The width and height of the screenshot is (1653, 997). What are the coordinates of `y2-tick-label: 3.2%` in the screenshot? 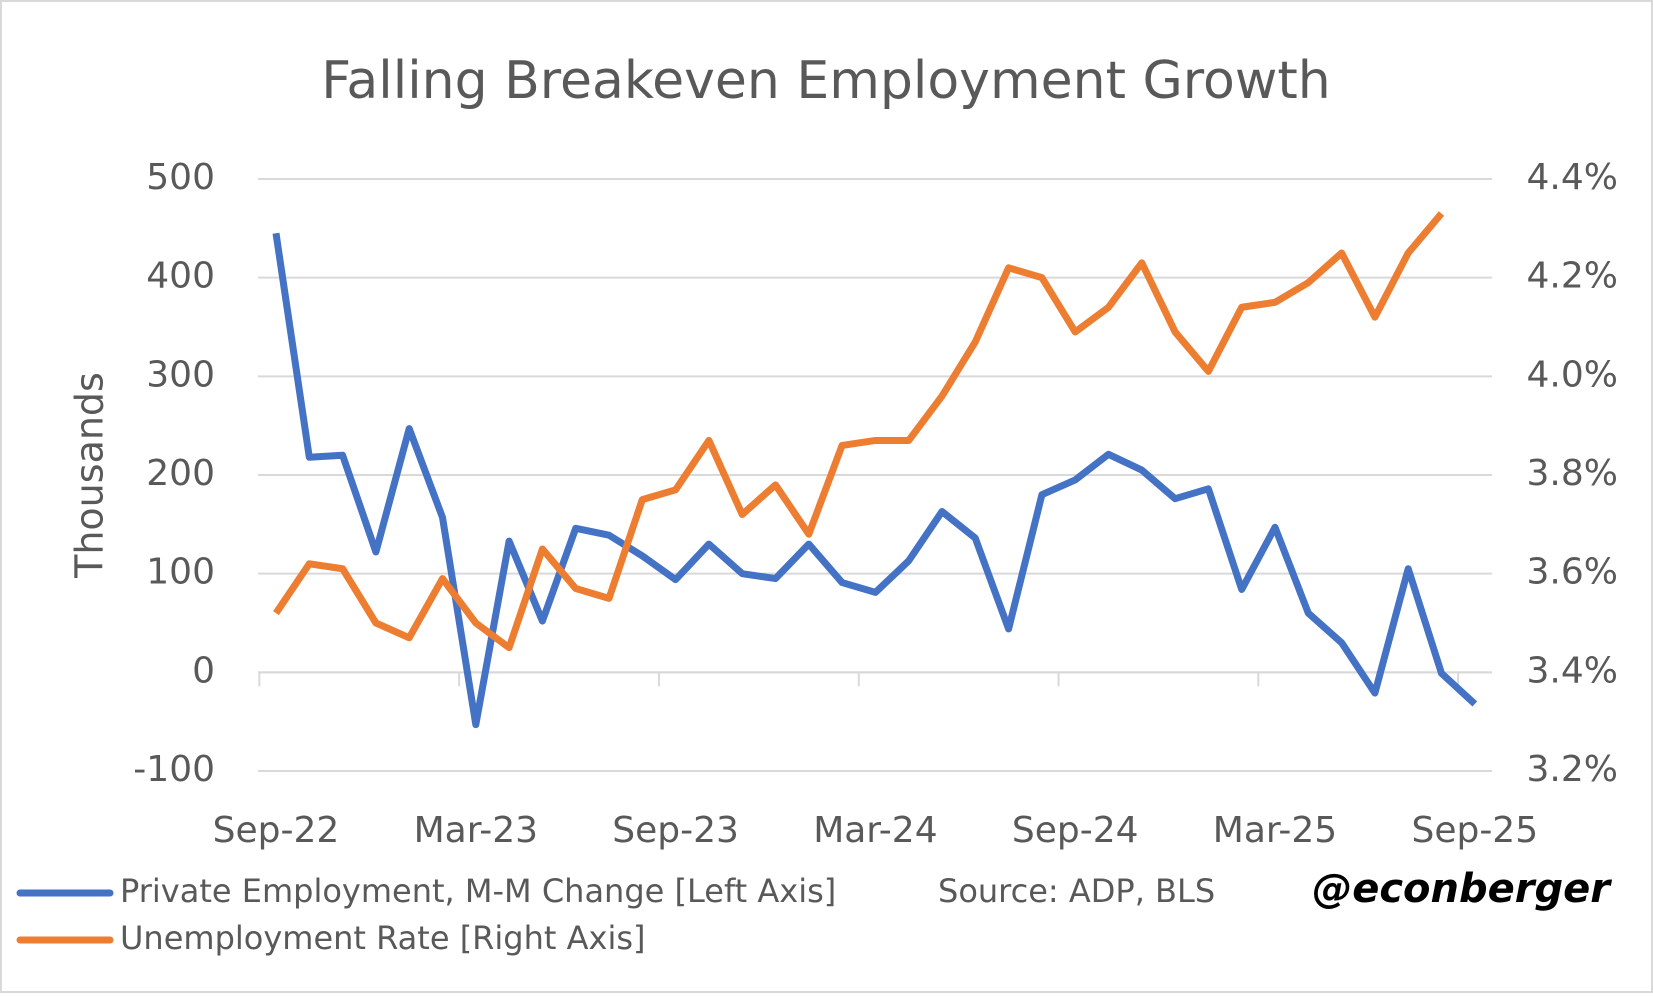 It's located at (1572, 769).